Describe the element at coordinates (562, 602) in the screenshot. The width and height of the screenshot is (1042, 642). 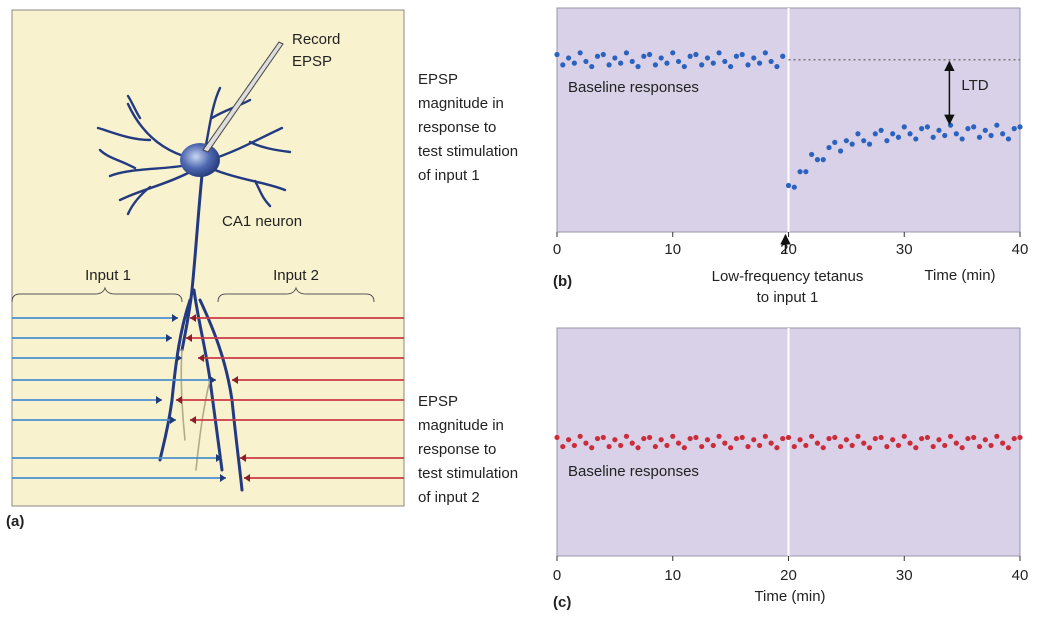
I see `panel-label: (c)` at that location.